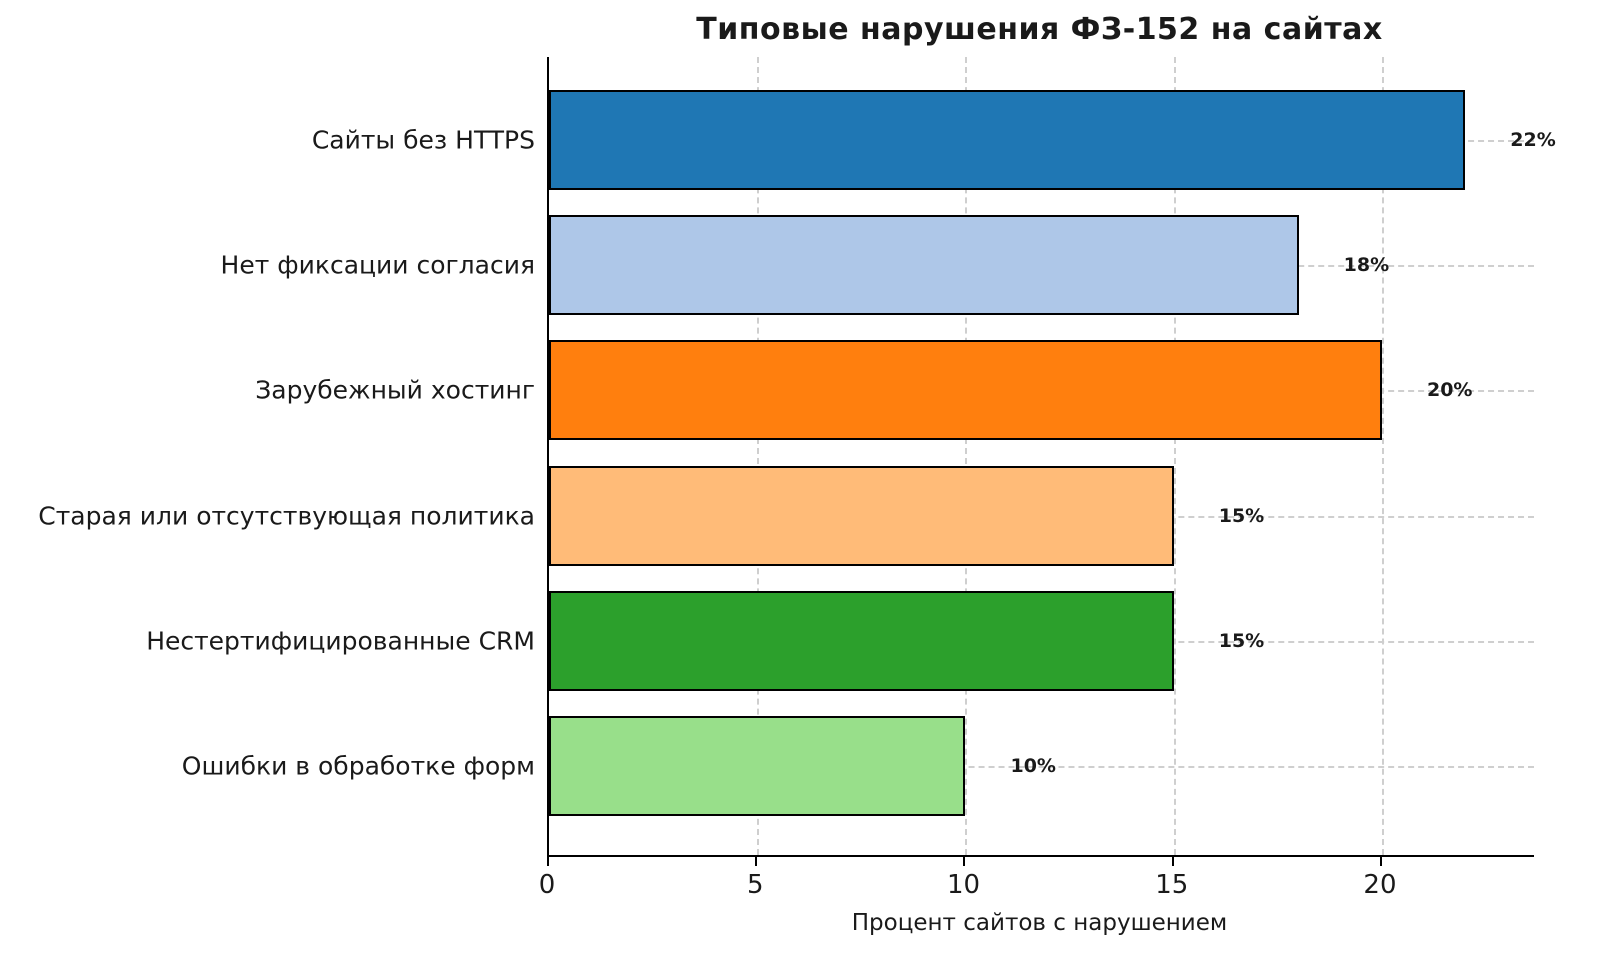 The height and width of the screenshot is (953, 1600). What do you see at coordinates (1449, 390) in the screenshot?
I see `bar-value-label: 20%` at bounding box center [1449, 390].